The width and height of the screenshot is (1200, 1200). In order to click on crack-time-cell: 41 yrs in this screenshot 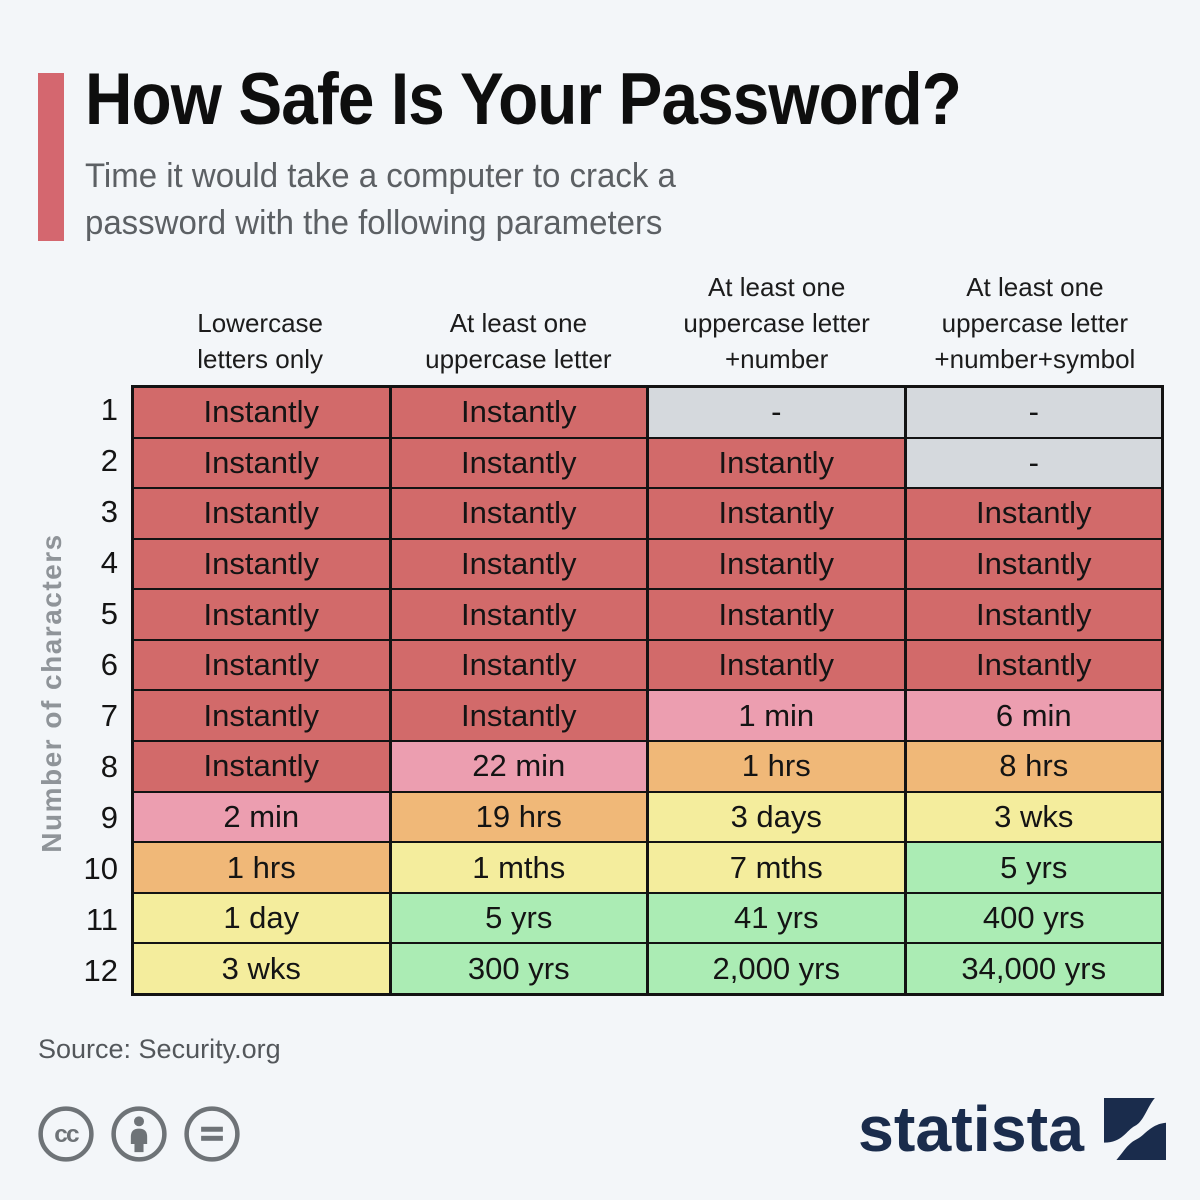, I will do `click(776, 918)`.